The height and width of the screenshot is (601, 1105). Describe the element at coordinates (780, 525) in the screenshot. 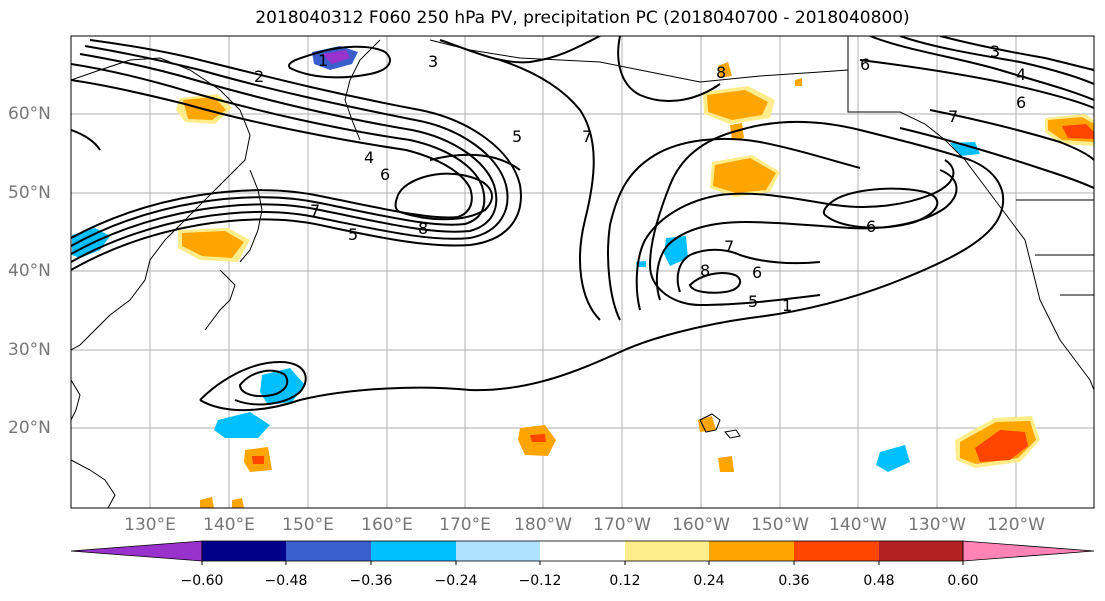

I see `lon-label: 150°W` at that location.